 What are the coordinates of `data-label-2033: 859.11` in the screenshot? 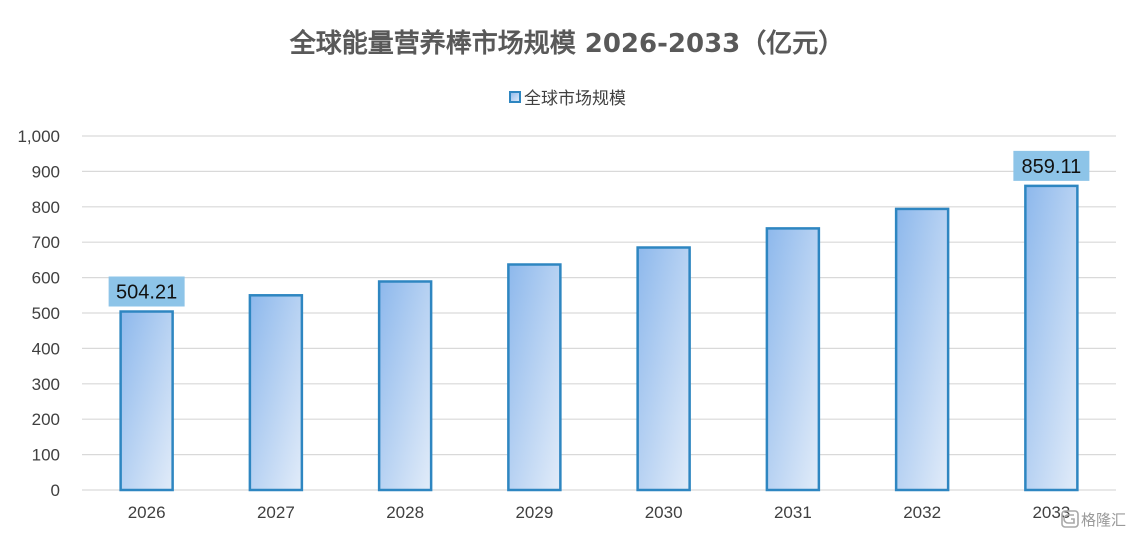 It's located at (1051, 165).